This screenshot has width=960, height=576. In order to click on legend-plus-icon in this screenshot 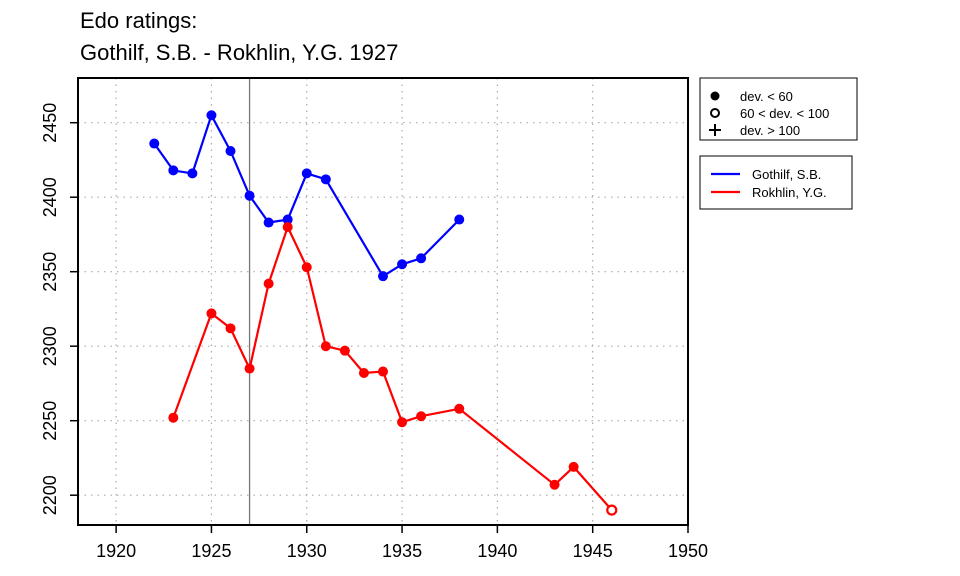, I will do `click(715, 130)`.